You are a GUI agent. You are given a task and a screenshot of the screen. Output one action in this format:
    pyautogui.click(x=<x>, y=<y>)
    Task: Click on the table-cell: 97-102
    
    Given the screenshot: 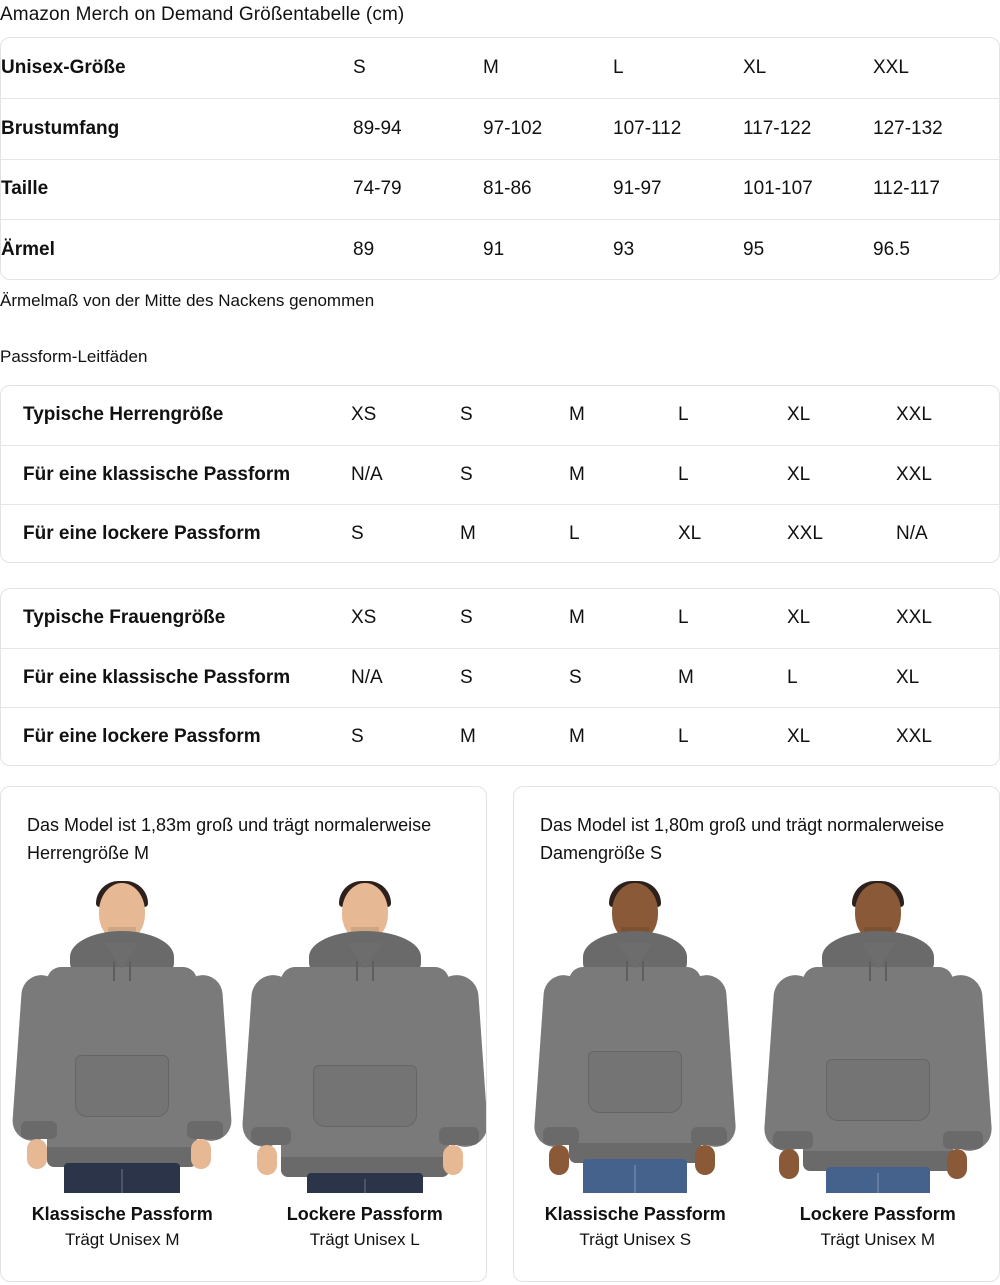 What is the action you would take?
    pyautogui.click(x=548, y=128)
    